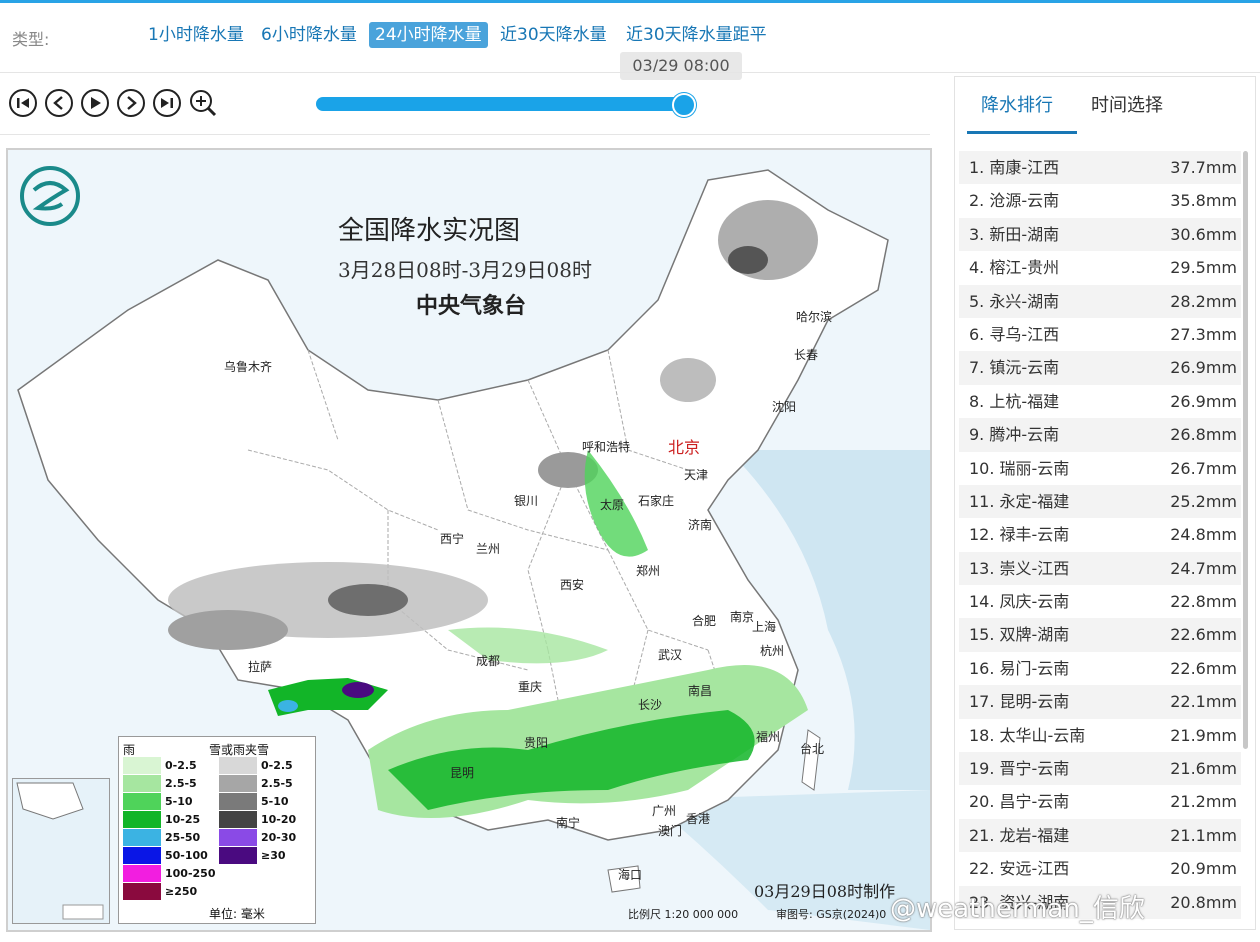 The image size is (1260, 942). I want to click on ranking-row: 14. 凤庆-云南 22.8mm, so click(1100, 601).